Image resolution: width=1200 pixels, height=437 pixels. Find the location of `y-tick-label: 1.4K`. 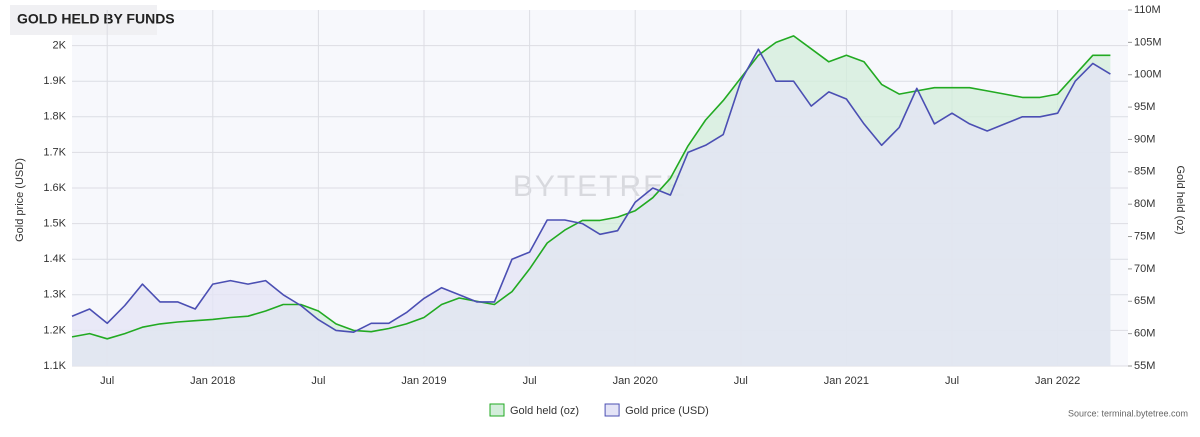

y-tick-label: 1.4K is located at coordinates (54, 259).